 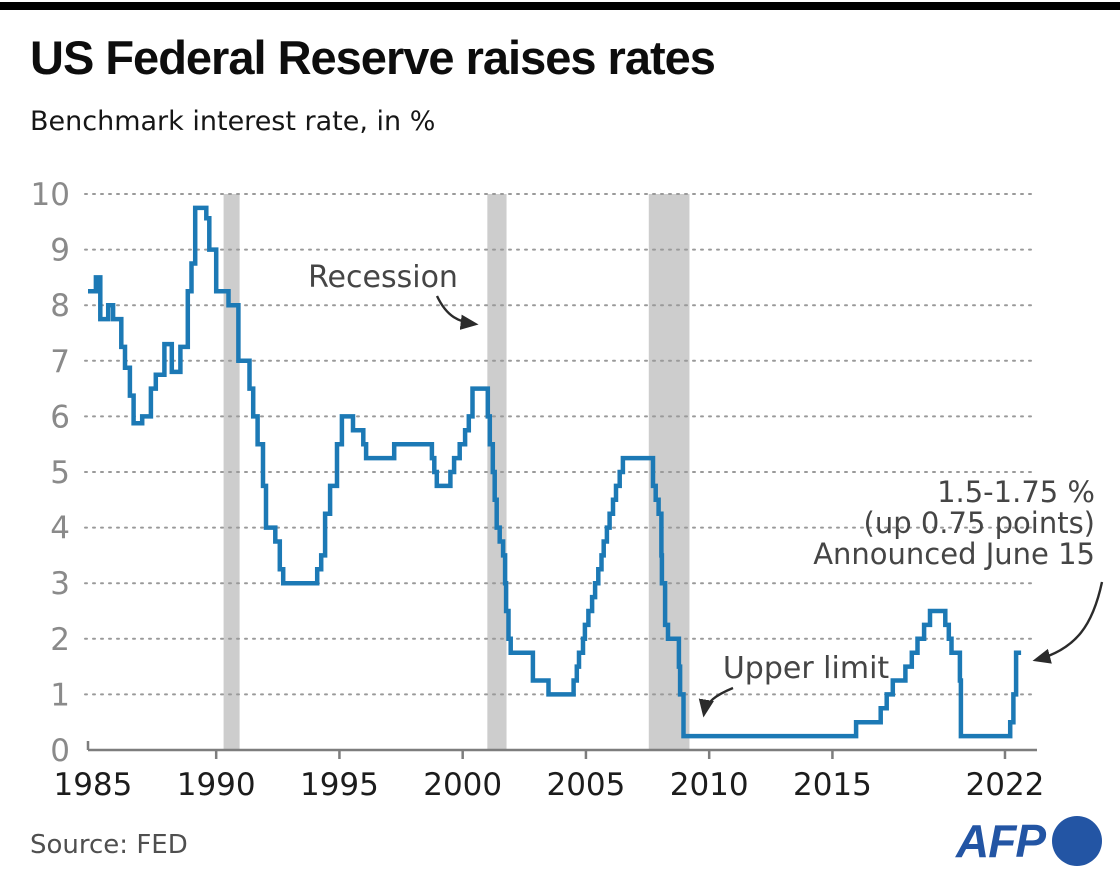 What do you see at coordinates (60, 584) in the screenshot?
I see `y-tick-label: 3` at bounding box center [60, 584].